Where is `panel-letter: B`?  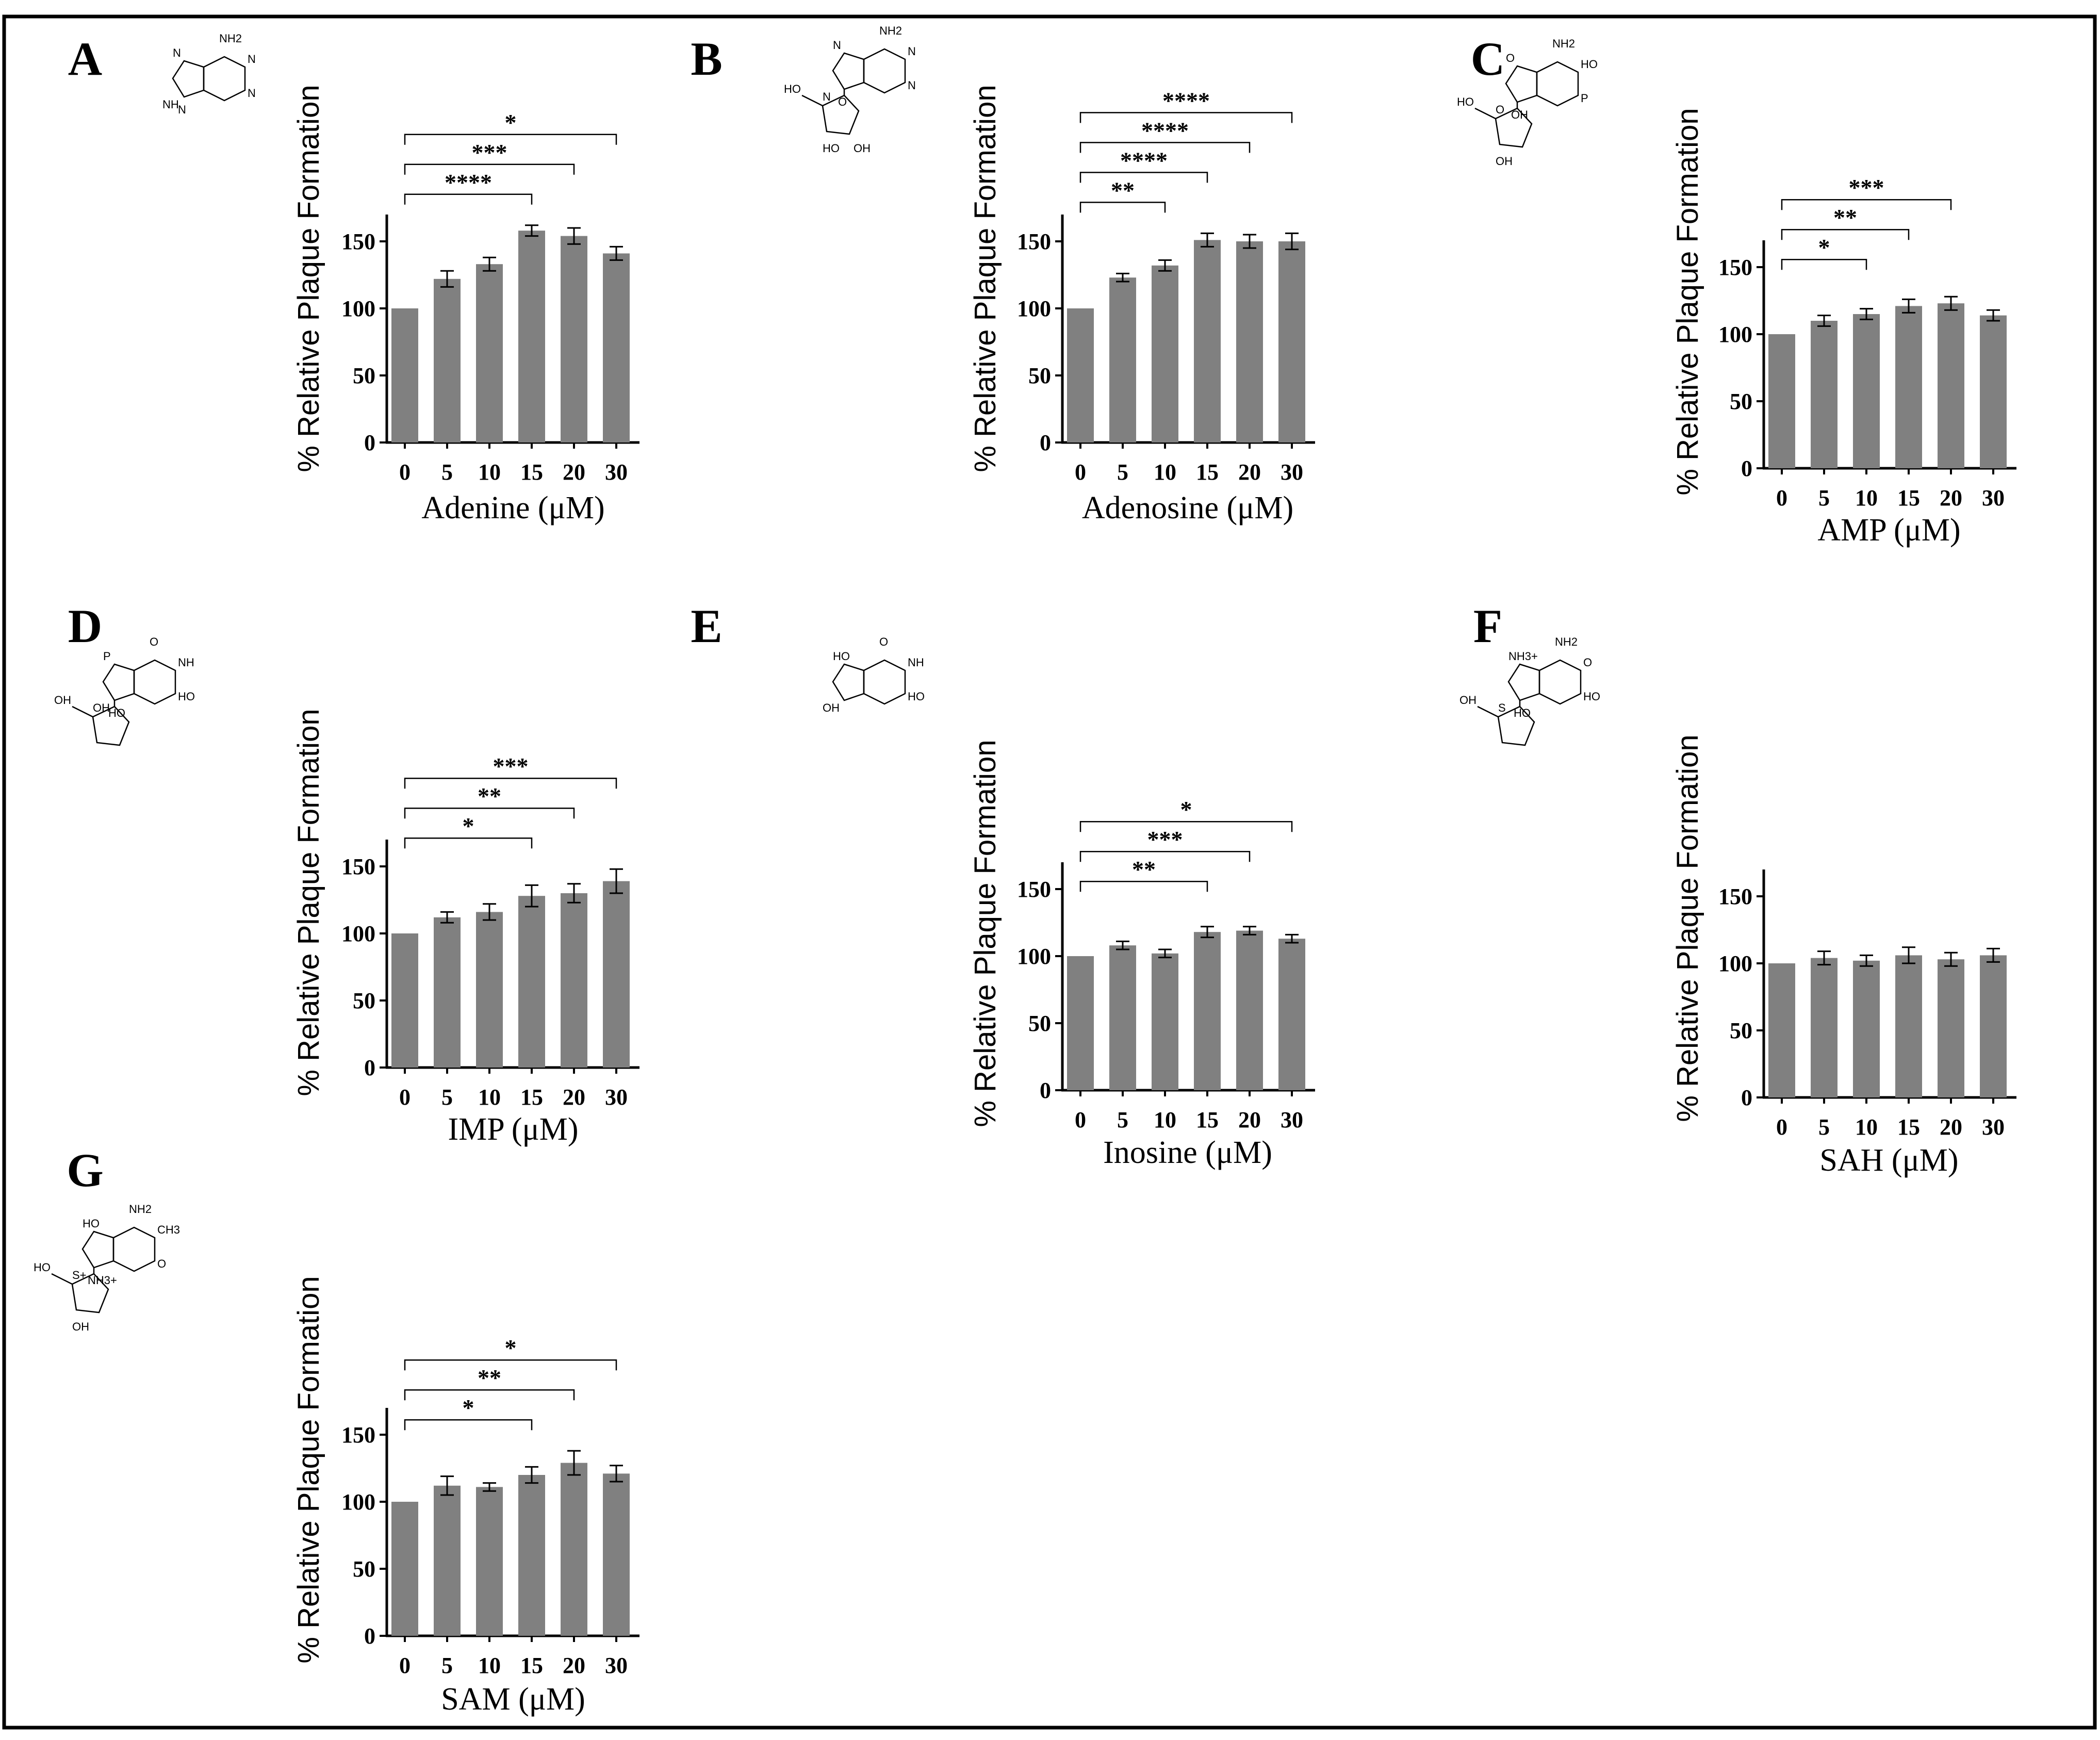 panel-letter: B is located at coordinates (706, 59).